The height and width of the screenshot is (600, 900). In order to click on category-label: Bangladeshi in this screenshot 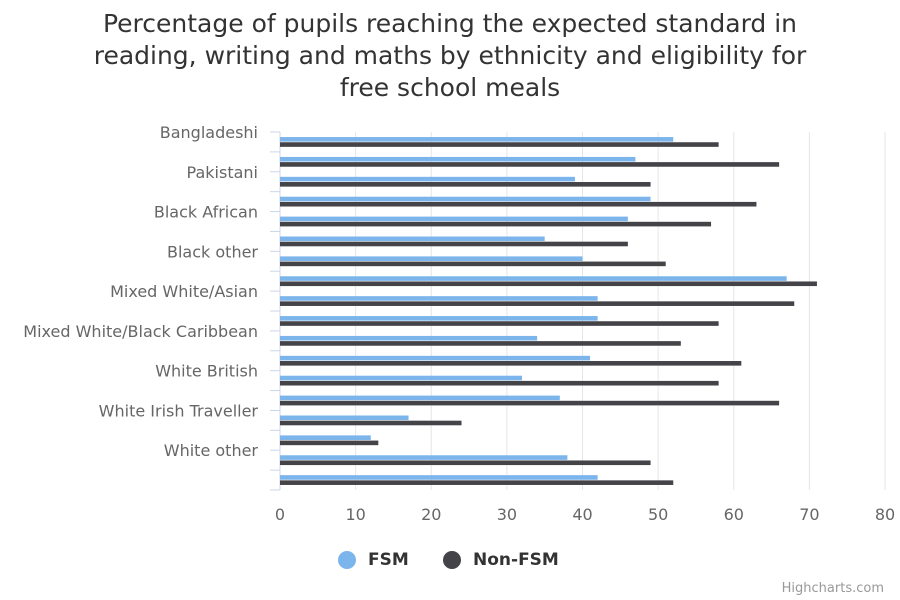, I will do `click(209, 132)`.